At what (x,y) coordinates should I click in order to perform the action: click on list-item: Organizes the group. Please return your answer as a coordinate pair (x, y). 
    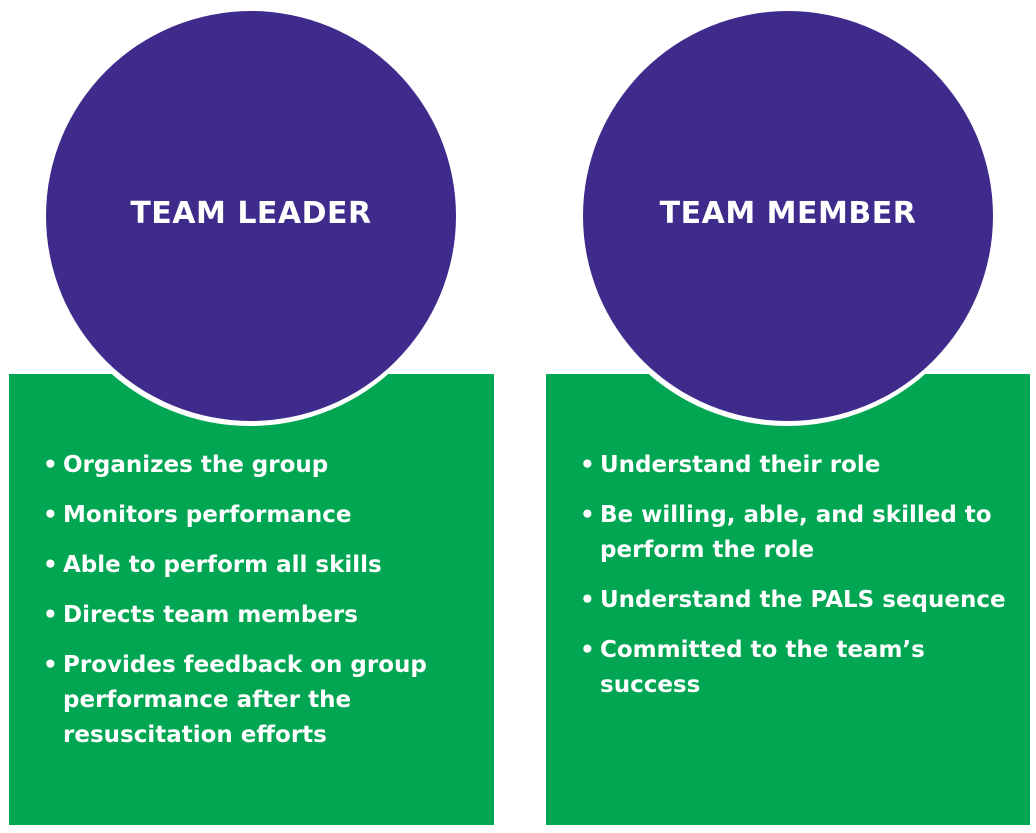
    Looking at the image, I should click on (256, 465).